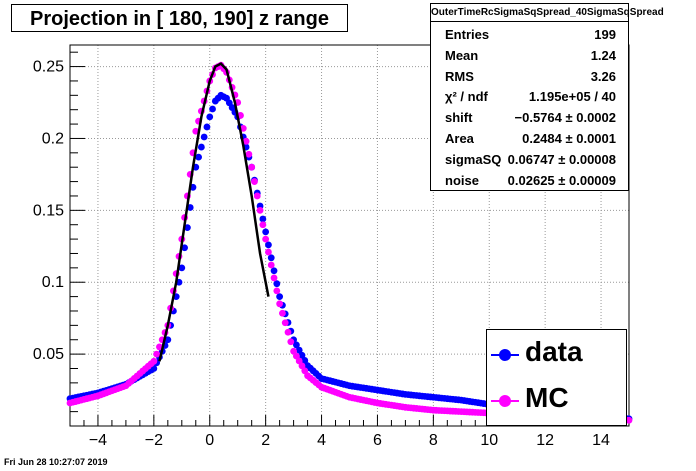 The height and width of the screenshot is (471, 696). Describe the element at coordinates (572, 97) in the screenshot. I see `stats-value: 1.195e+05 / 40` at that location.